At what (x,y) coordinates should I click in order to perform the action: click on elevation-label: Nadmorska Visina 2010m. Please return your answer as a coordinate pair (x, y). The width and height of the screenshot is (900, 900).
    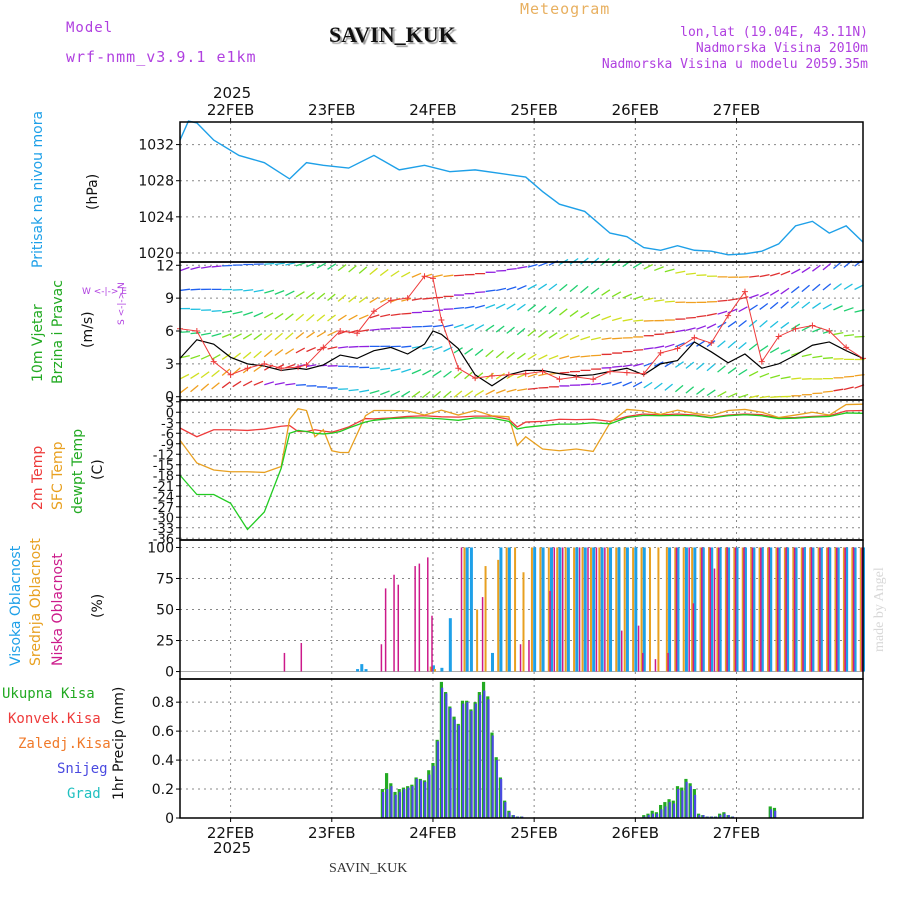
    Looking at the image, I should click on (781, 48).